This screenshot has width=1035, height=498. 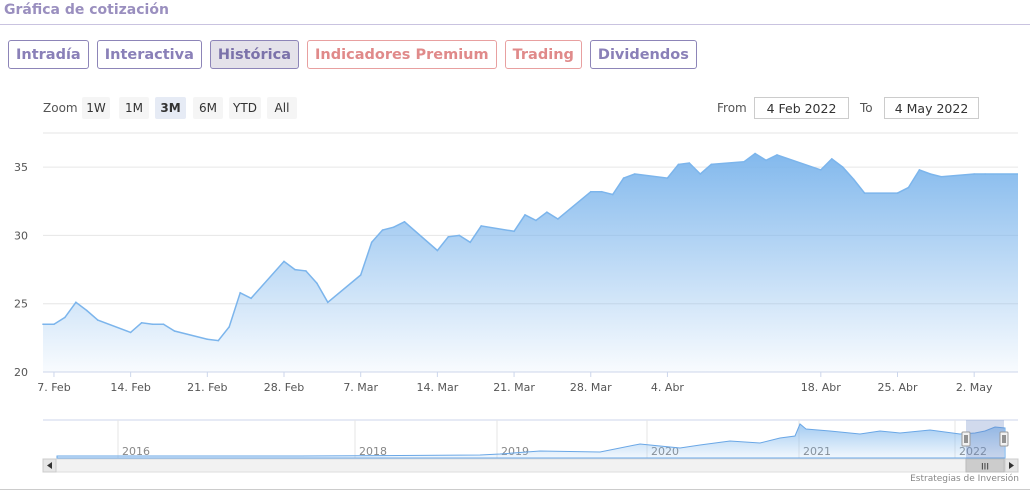 I want to click on chart-credit: Estrategias de Inversión, so click(x=964, y=479).